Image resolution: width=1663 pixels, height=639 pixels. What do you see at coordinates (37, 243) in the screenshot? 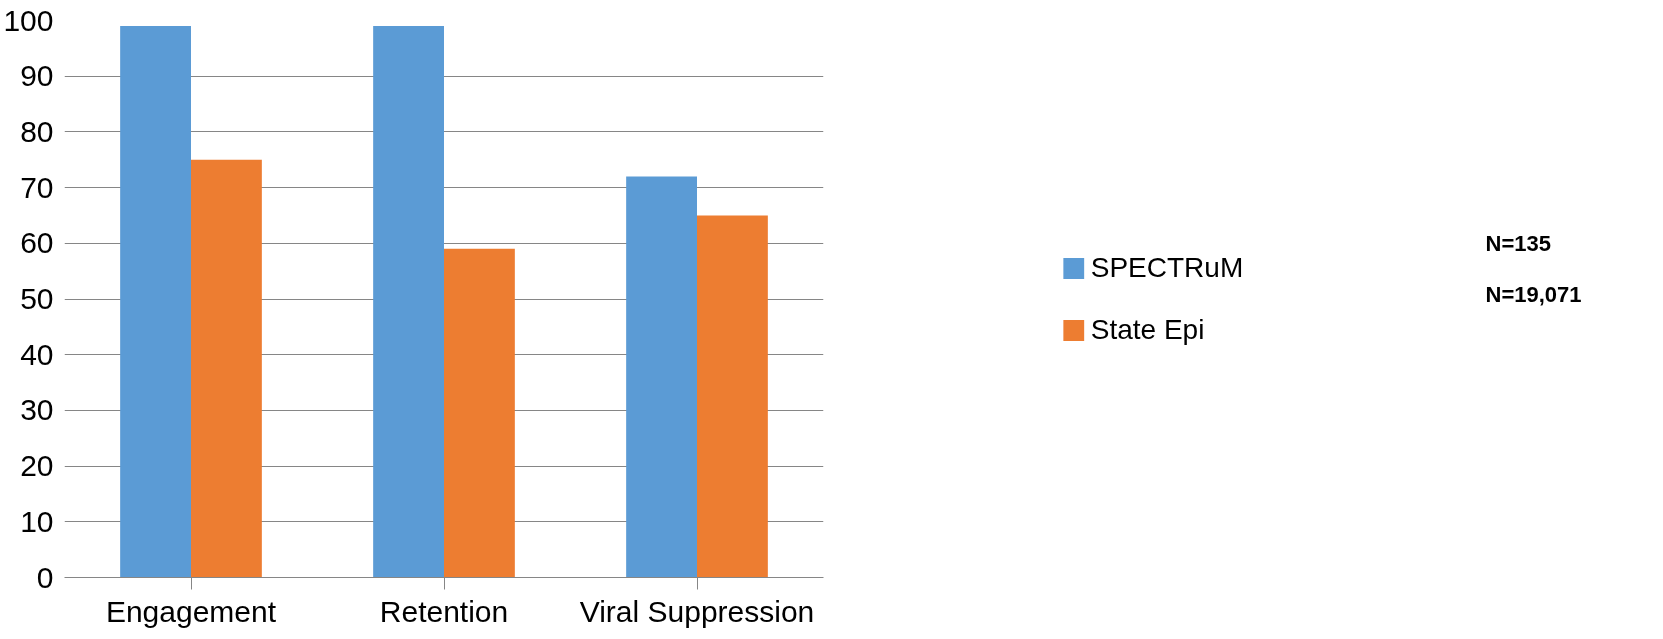
I see `y-tick-label: 60` at bounding box center [37, 243].